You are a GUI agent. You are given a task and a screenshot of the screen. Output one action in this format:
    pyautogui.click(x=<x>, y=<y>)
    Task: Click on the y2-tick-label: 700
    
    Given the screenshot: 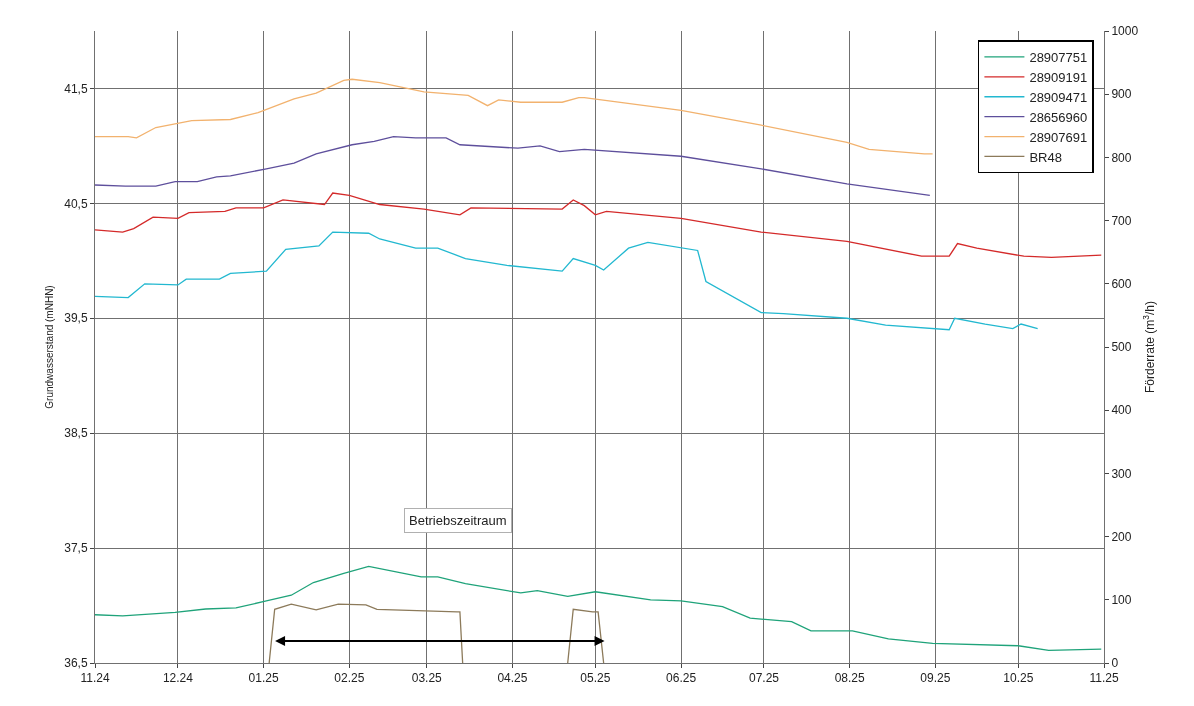 What is the action you would take?
    pyautogui.click(x=1121, y=220)
    